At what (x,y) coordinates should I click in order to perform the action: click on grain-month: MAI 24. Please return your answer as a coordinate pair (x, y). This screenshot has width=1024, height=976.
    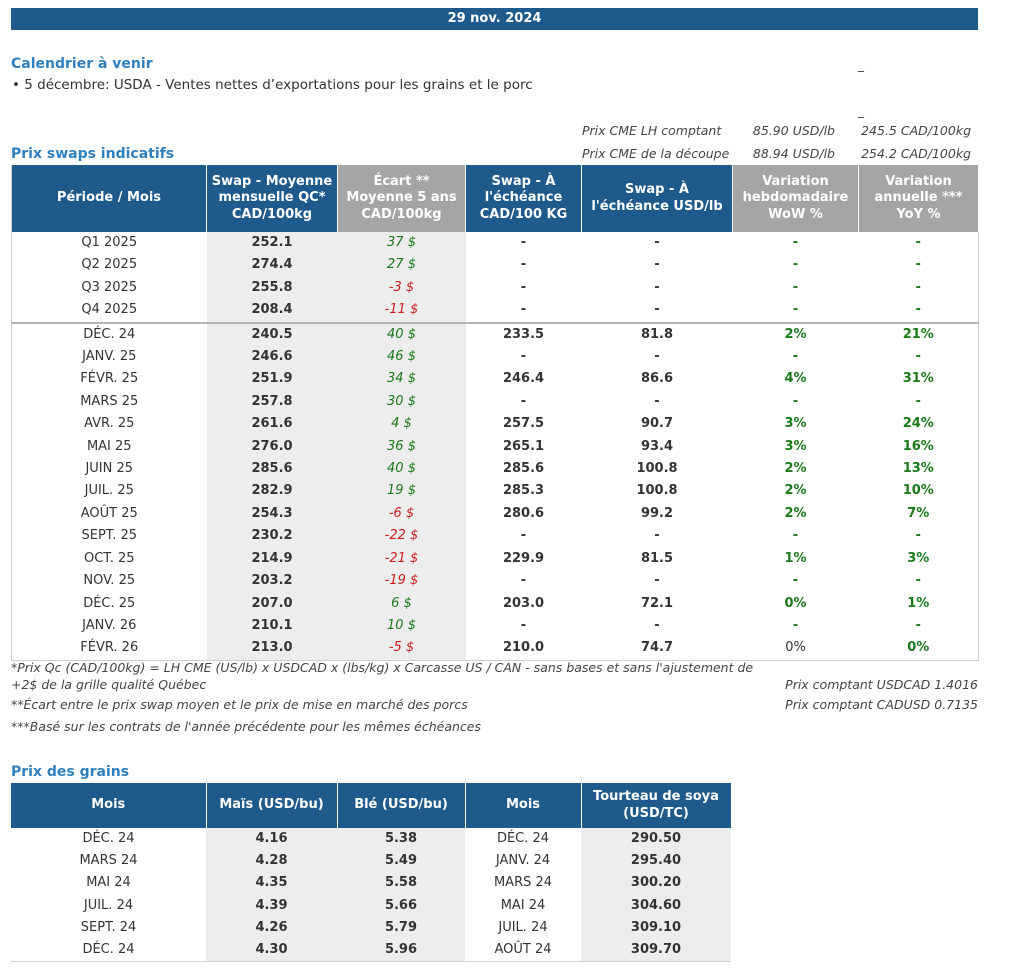
    Looking at the image, I should click on (108, 883).